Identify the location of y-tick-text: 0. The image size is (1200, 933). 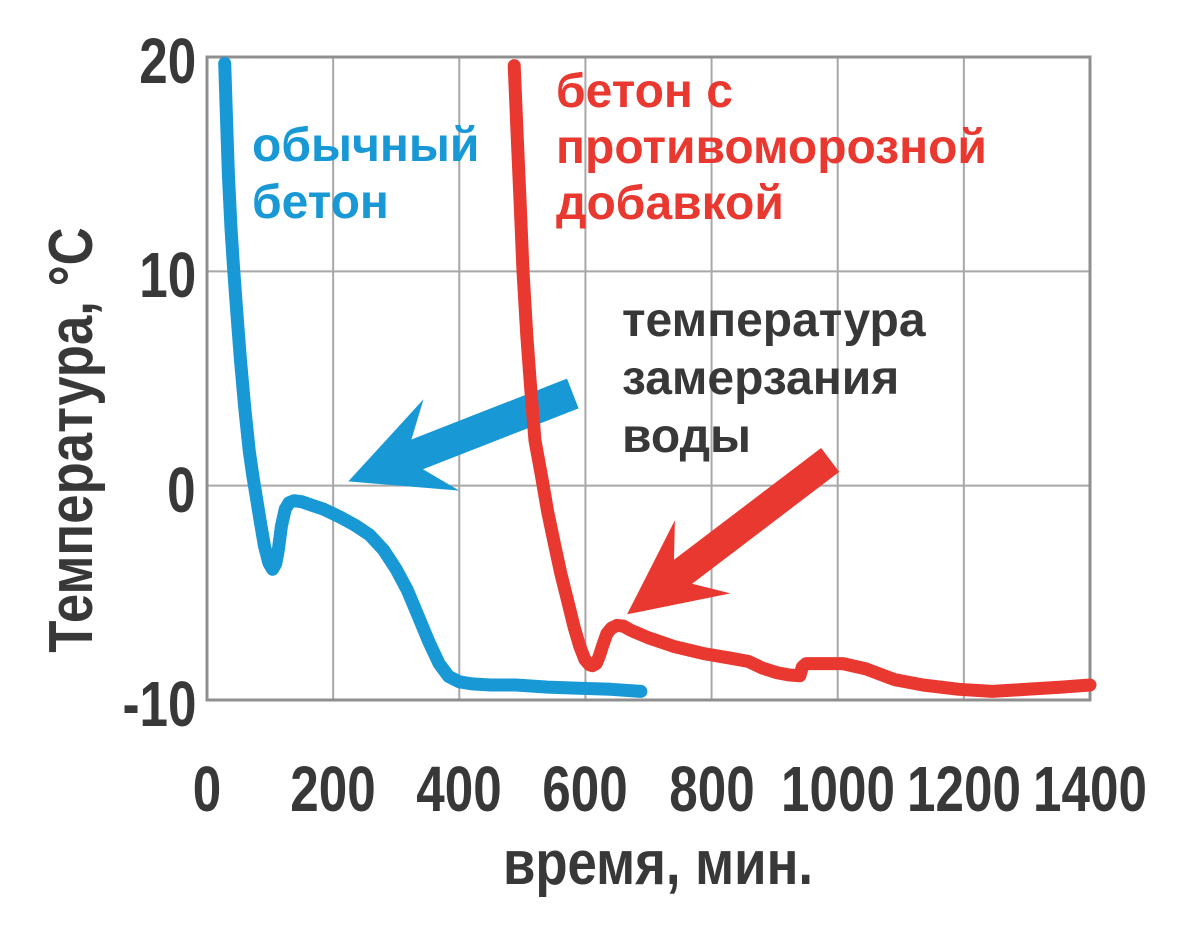
(181, 489).